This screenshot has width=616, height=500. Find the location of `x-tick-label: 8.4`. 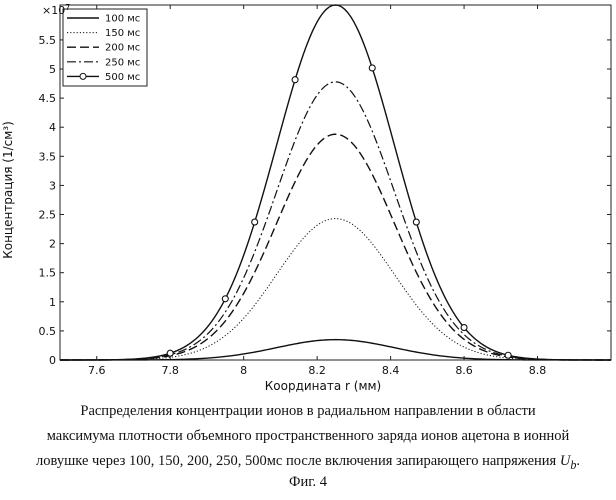

x-tick-label: 8.4 is located at coordinates (391, 370).